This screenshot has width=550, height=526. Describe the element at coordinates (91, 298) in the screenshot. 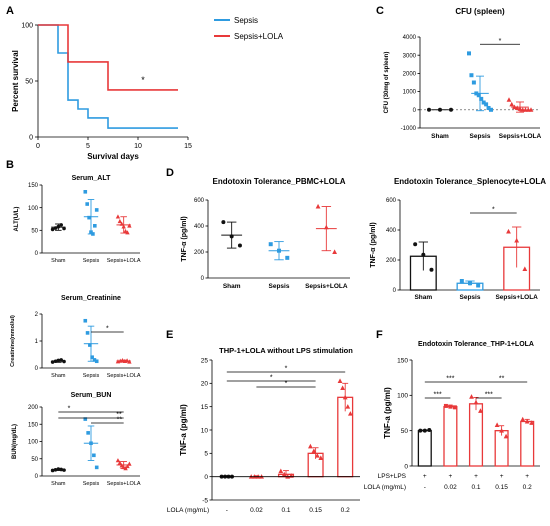

I see `chart-title: Serum_Creatinine` at that location.